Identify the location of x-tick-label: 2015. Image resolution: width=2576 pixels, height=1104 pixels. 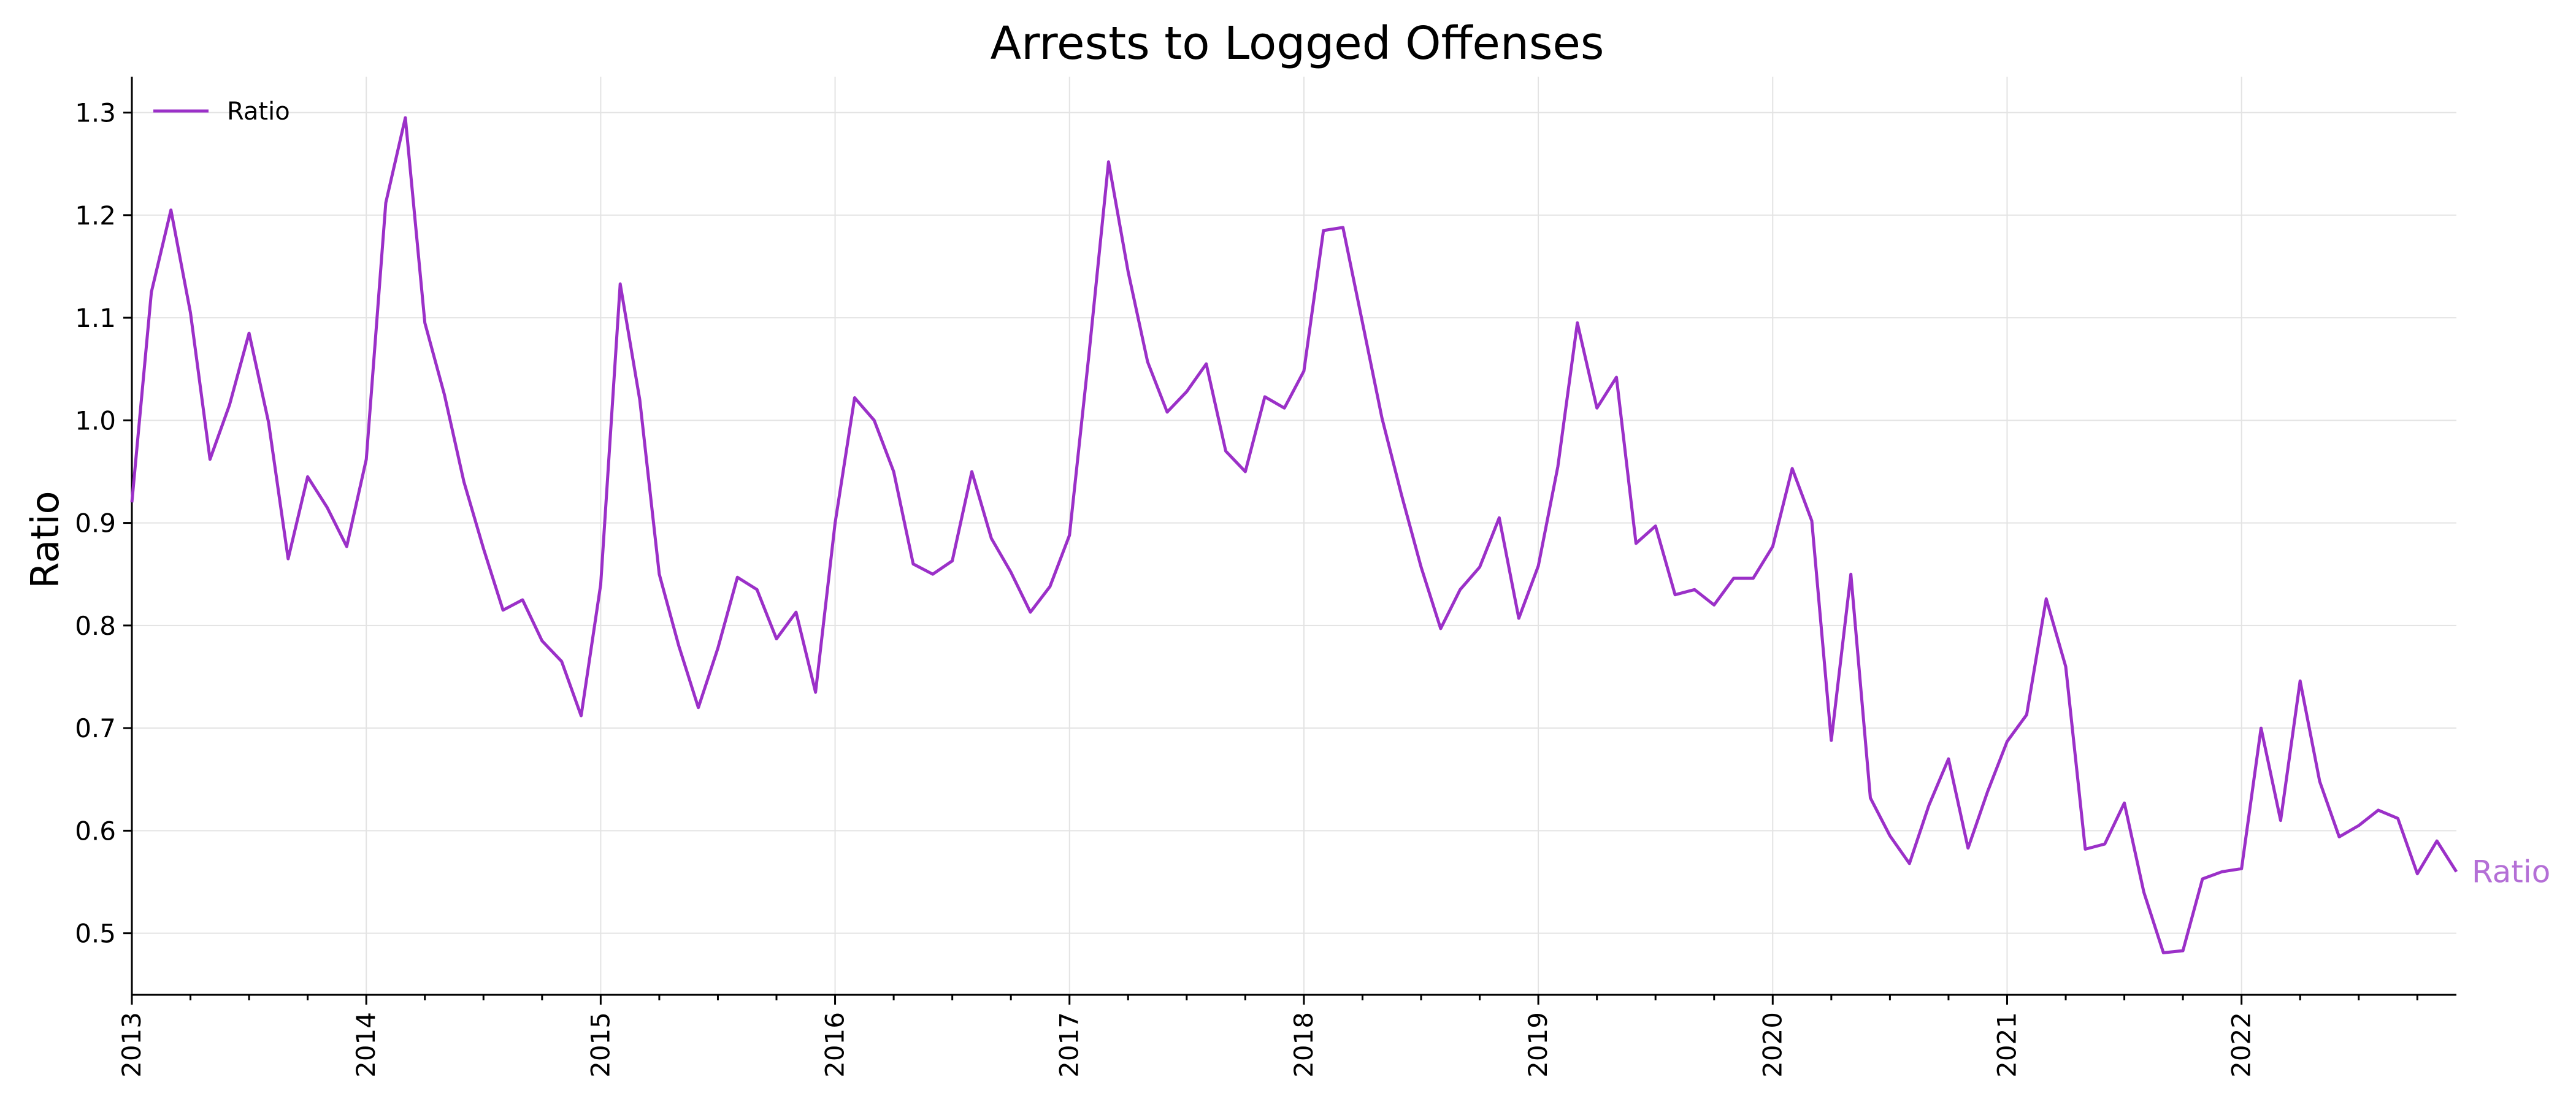
(600, 1045).